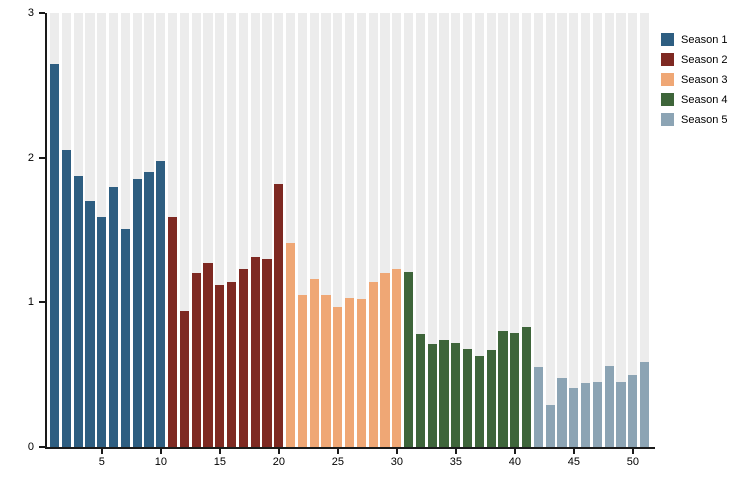 This screenshot has width=750, height=500. Describe the element at coordinates (278, 462) in the screenshot. I see `x-tick-label: 20` at that location.